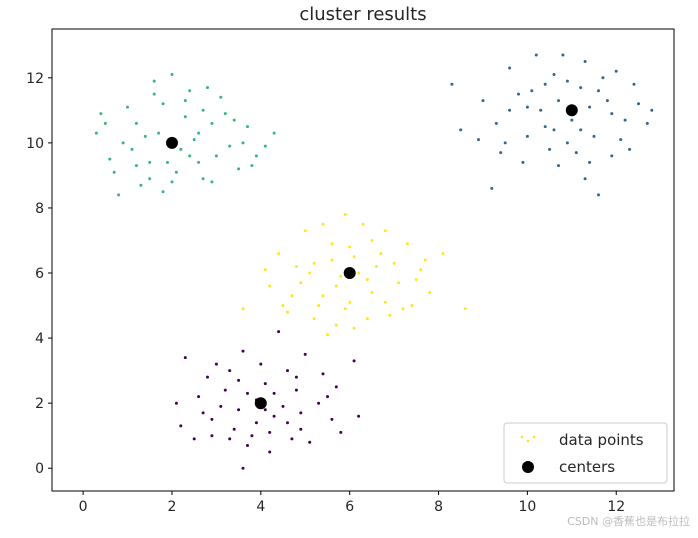  What do you see at coordinates (260, 507) in the screenshot?
I see `x-tick-label: 4` at bounding box center [260, 507].